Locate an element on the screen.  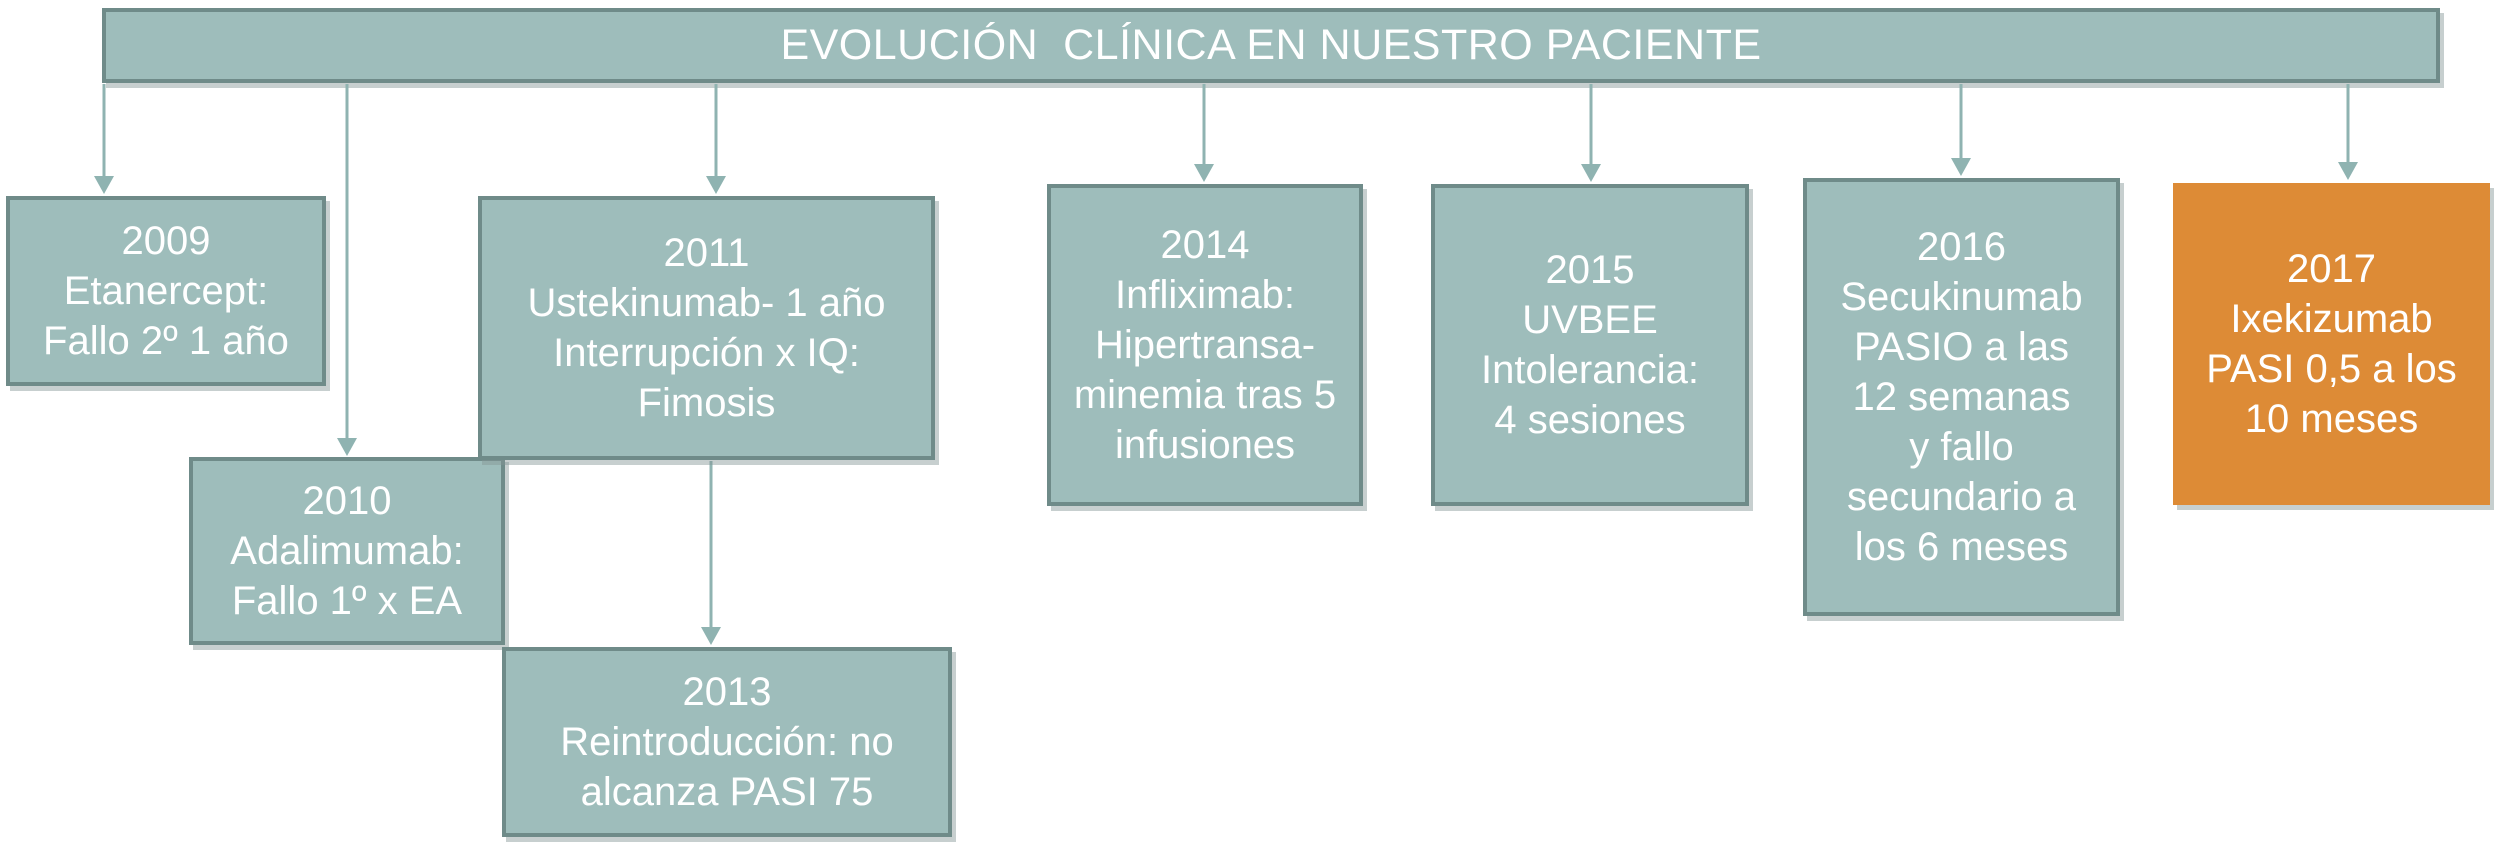
arrow-to-2015 is located at coordinates (1591, 133).